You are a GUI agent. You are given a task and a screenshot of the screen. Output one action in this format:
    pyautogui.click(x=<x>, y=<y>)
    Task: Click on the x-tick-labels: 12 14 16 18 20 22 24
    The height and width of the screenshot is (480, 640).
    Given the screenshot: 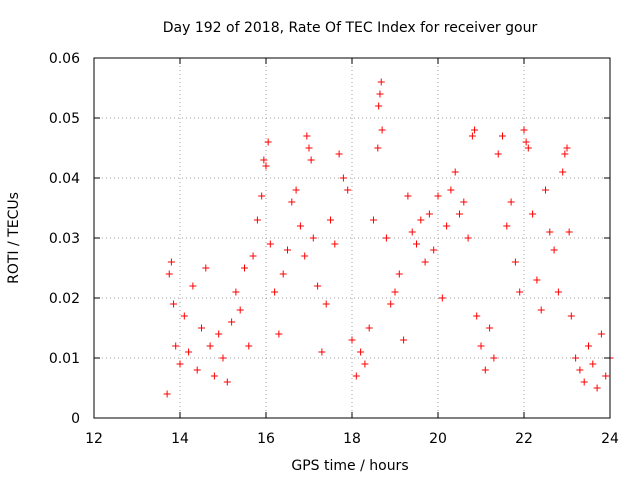 What is the action you would take?
    pyautogui.click(x=352, y=439)
    